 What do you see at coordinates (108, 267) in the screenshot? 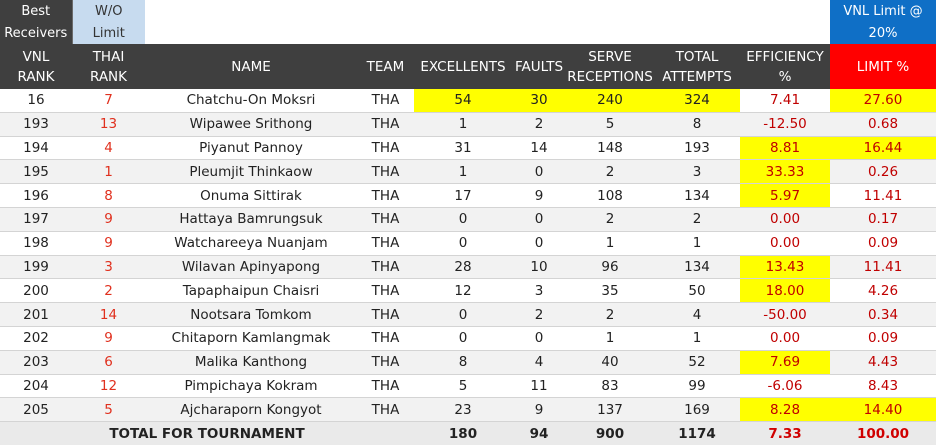
I see `thai-rank-cell: 3` at bounding box center [108, 267].